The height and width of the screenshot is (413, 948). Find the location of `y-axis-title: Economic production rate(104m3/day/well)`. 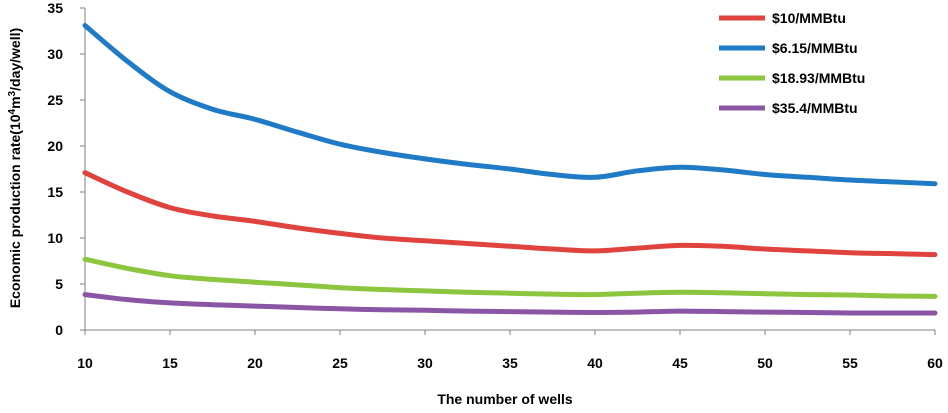

y-axis-title: Economic production rate(104m3/day/well) is located at coordinates (15, 168).